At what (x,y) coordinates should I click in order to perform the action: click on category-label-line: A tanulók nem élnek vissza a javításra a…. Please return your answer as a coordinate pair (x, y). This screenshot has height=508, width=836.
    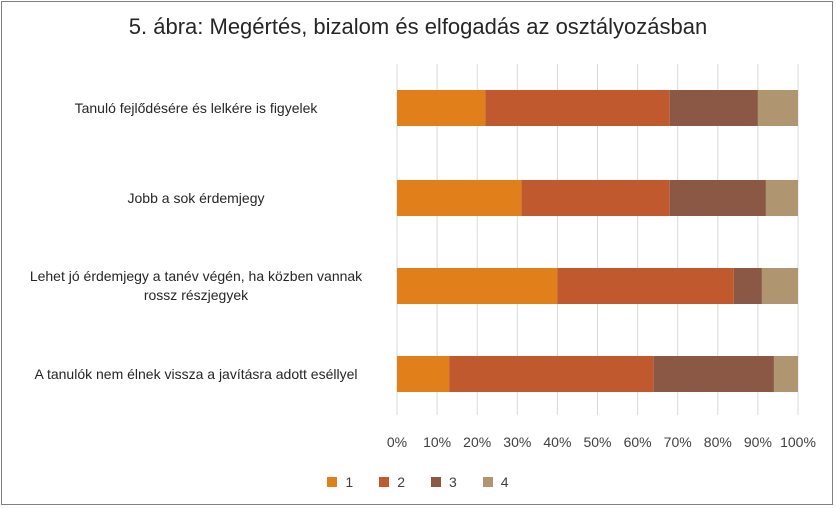
    Looking at the image, I should click on (196, 373).